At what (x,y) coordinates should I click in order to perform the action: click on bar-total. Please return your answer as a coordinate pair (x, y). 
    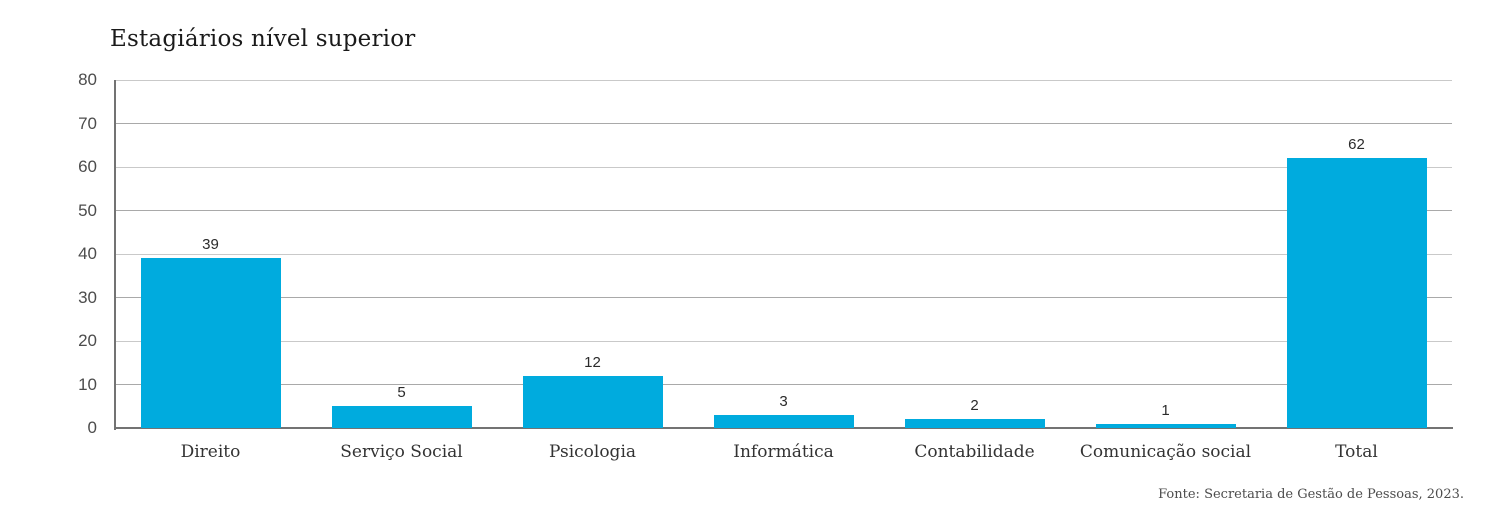
    Looking at the image, I should click on (1356, 293).